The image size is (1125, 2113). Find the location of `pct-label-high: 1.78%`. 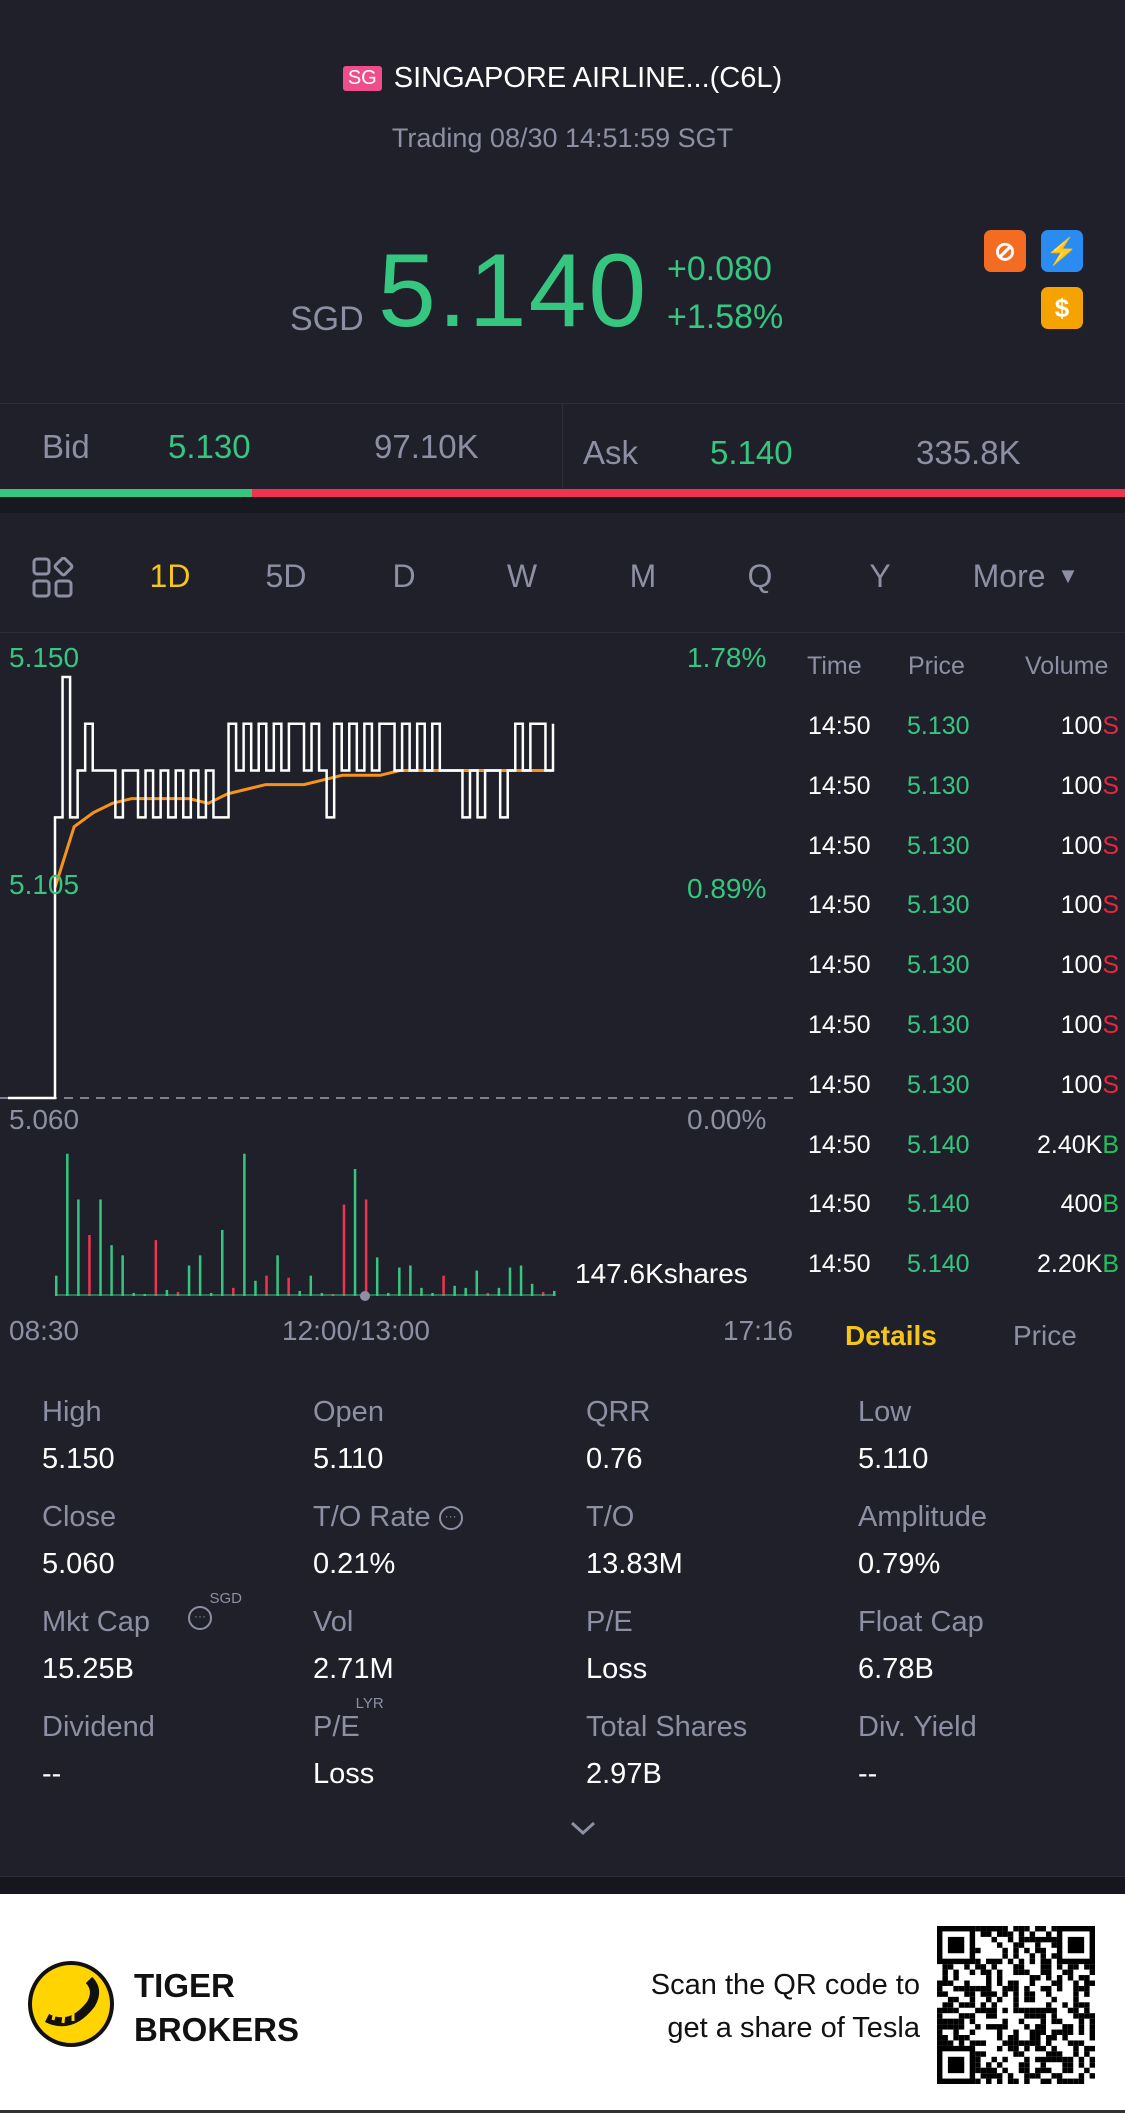

pct-label-high: 1.78% is located at coordinates (727, 657).